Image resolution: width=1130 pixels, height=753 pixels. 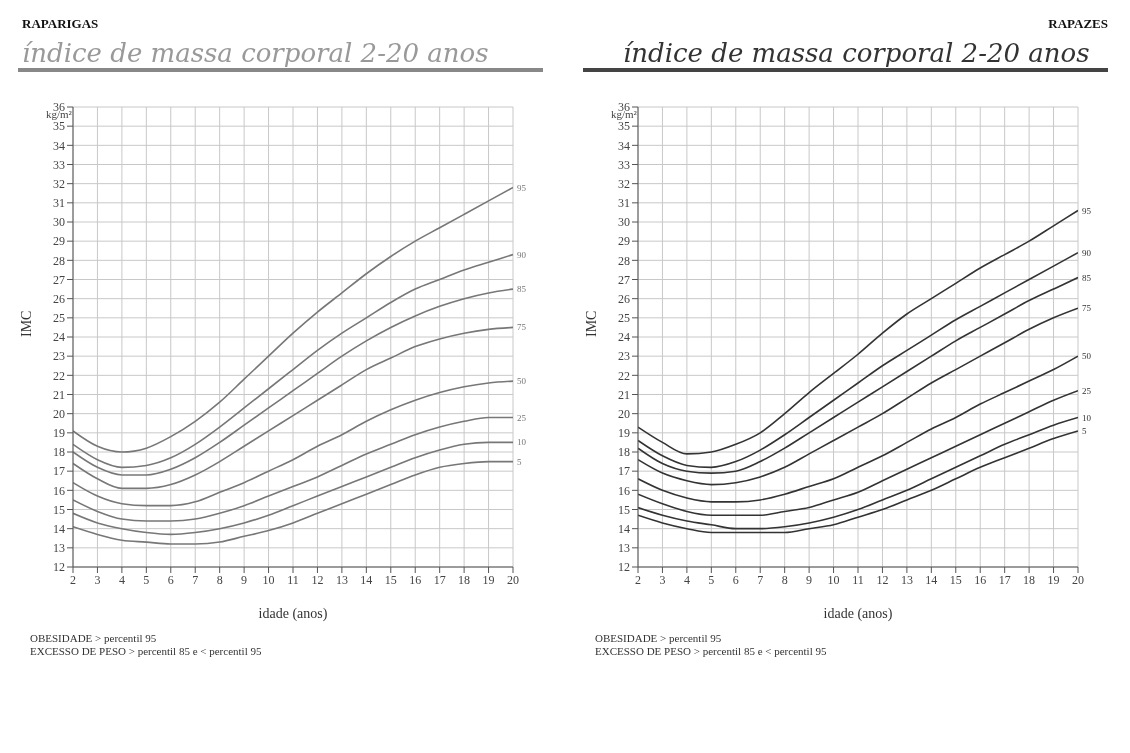 I want to click on y-tick-label: 13, so click(x=624, y=548).